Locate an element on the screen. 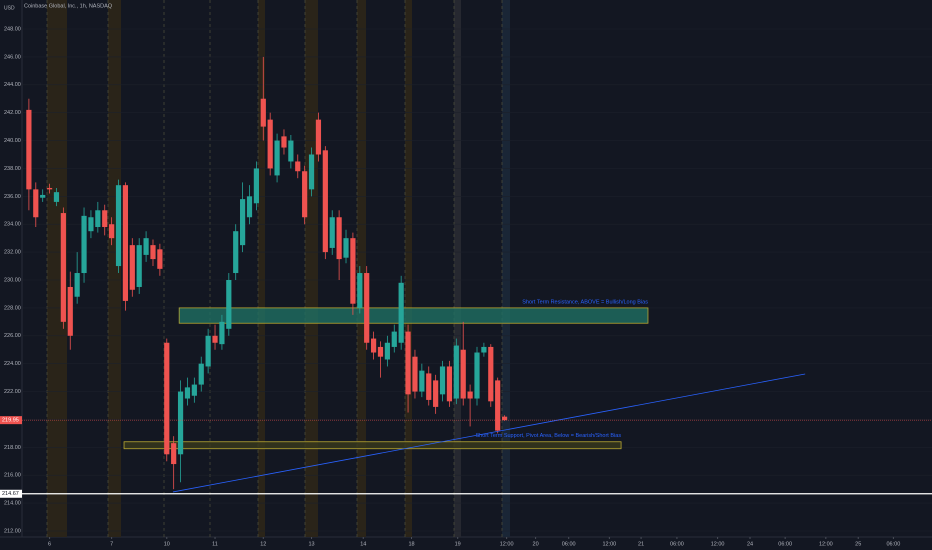  y-tick-label: 242.00 is located at coordinates (12, 113).